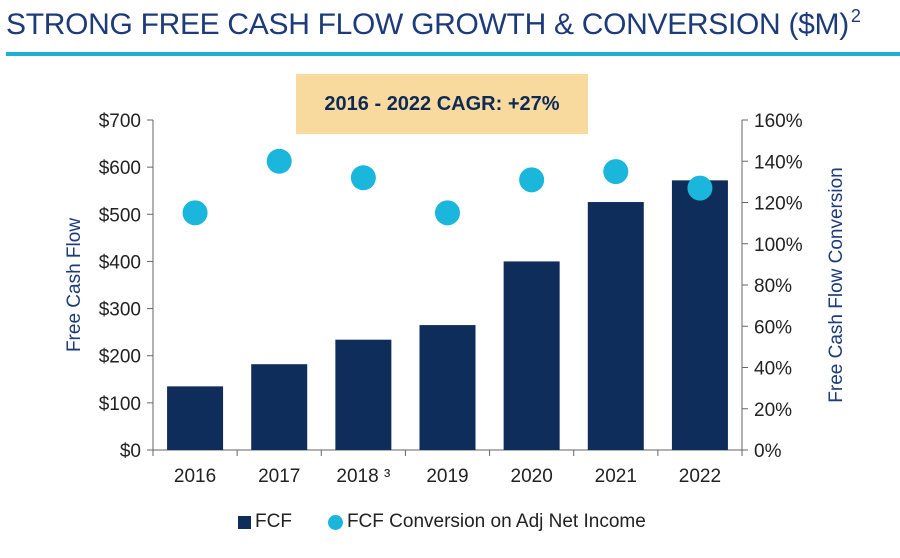  What do you see at coordinates (700, 476) in the screenshot?
I see `x-tick-label: 2022` at bounding box center [700, 476].